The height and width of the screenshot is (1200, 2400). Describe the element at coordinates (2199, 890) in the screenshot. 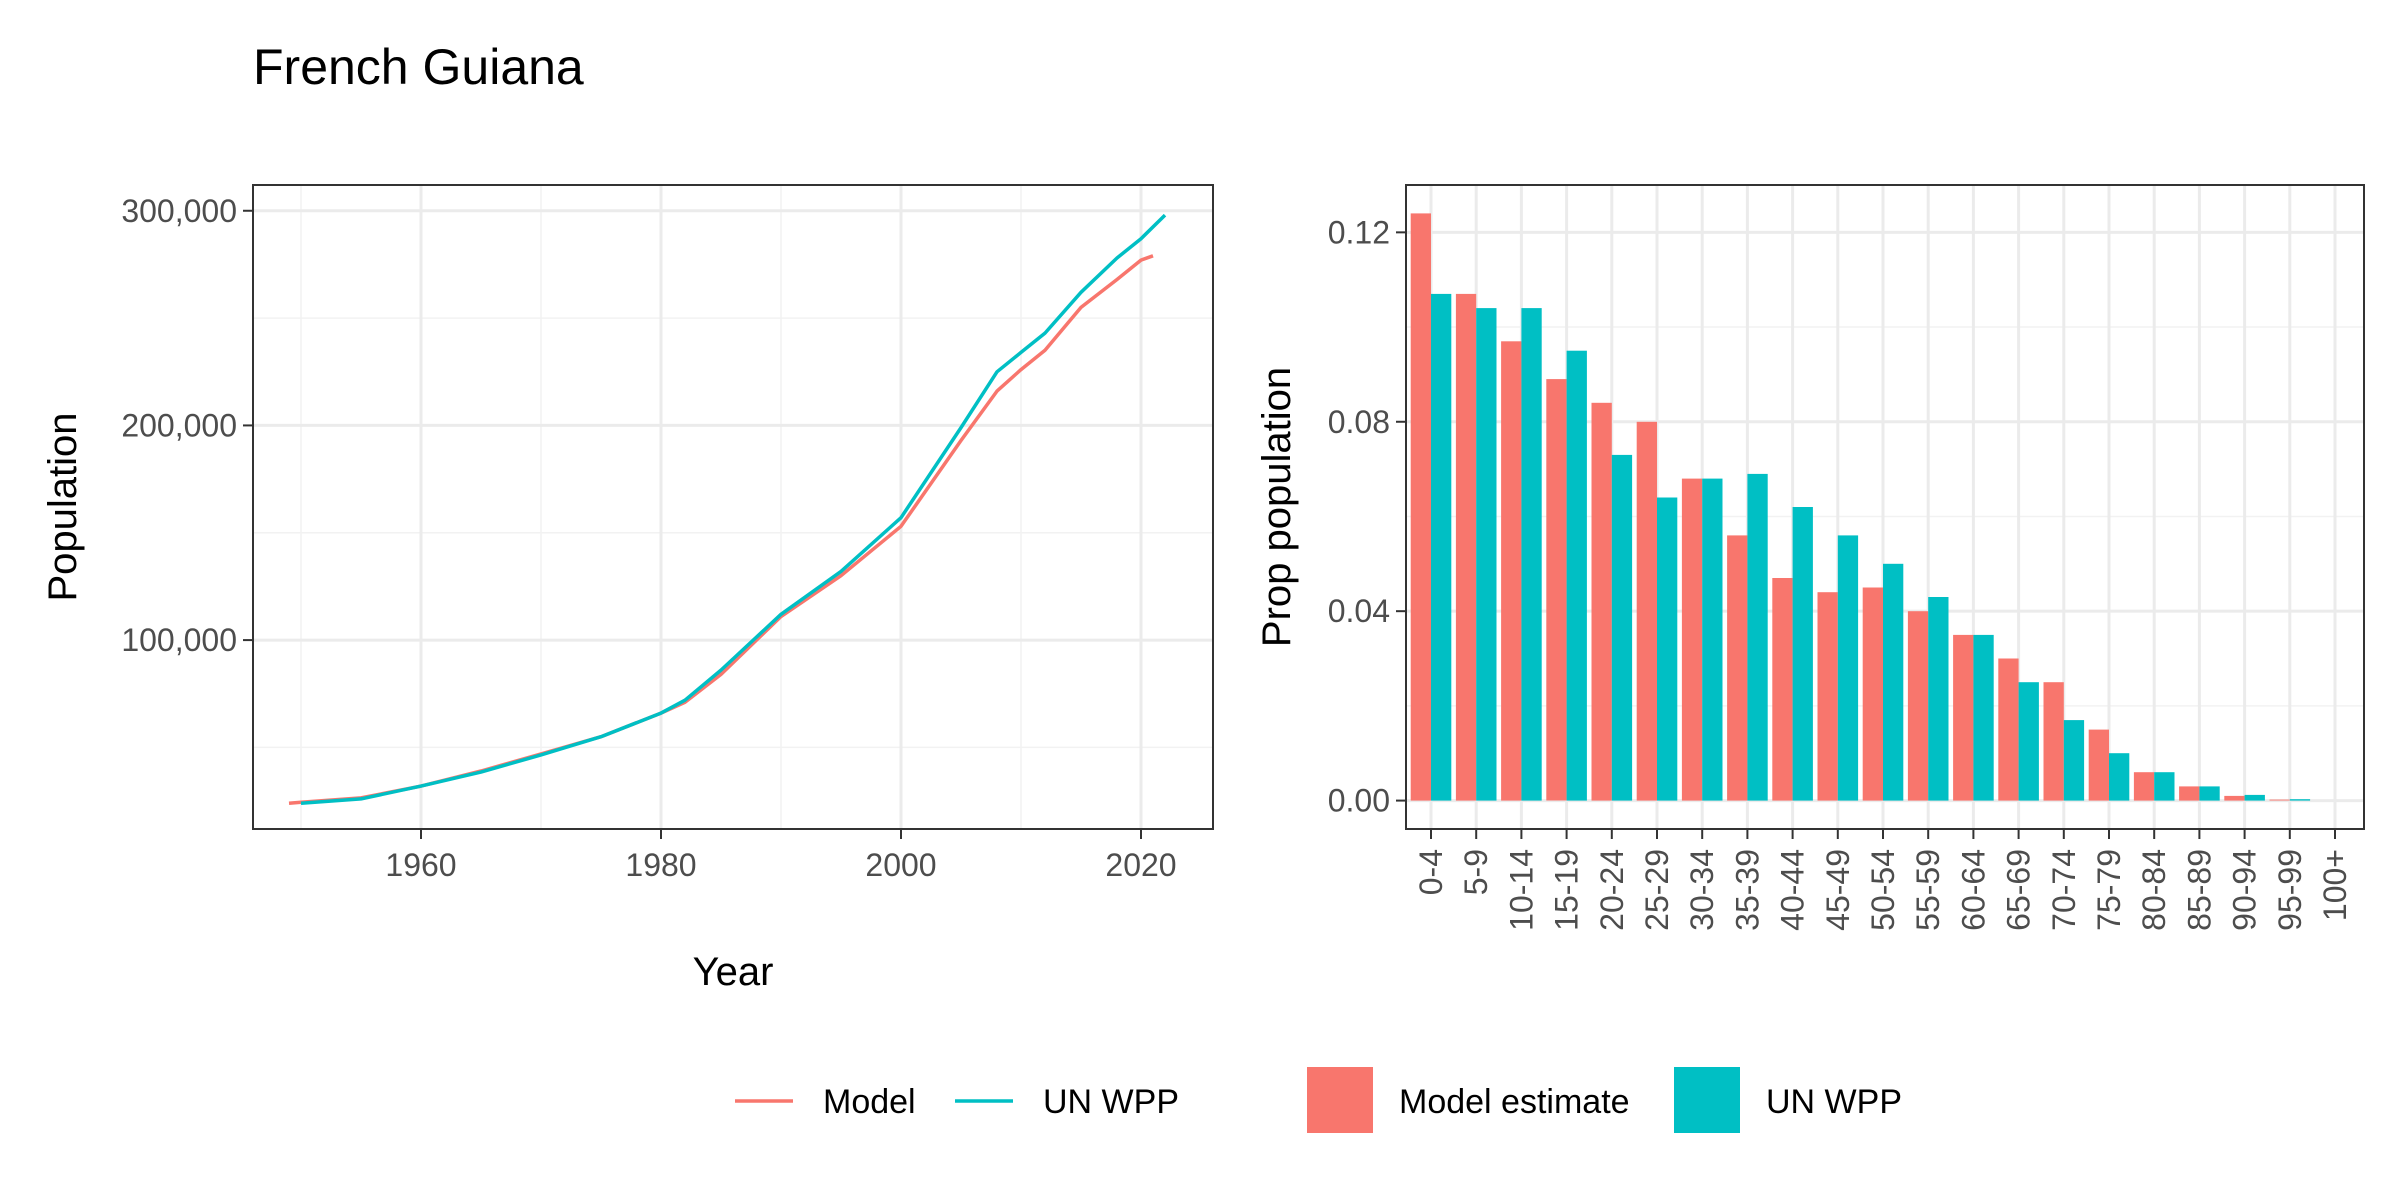

I see `x-tick-label: 85-89` at that location.